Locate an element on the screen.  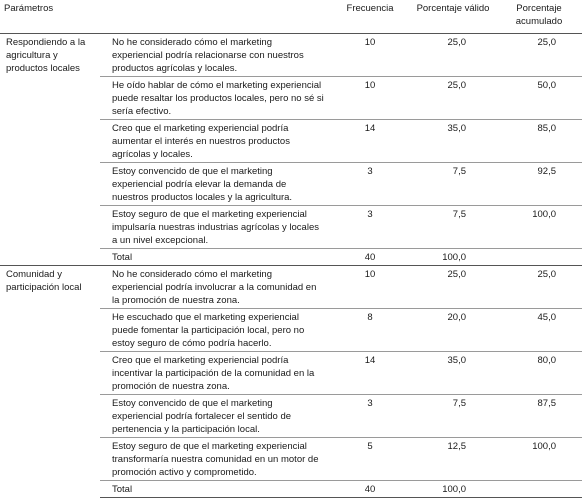
cumulative-percent-cell: 80,0 is located at coordinates (539, 373).